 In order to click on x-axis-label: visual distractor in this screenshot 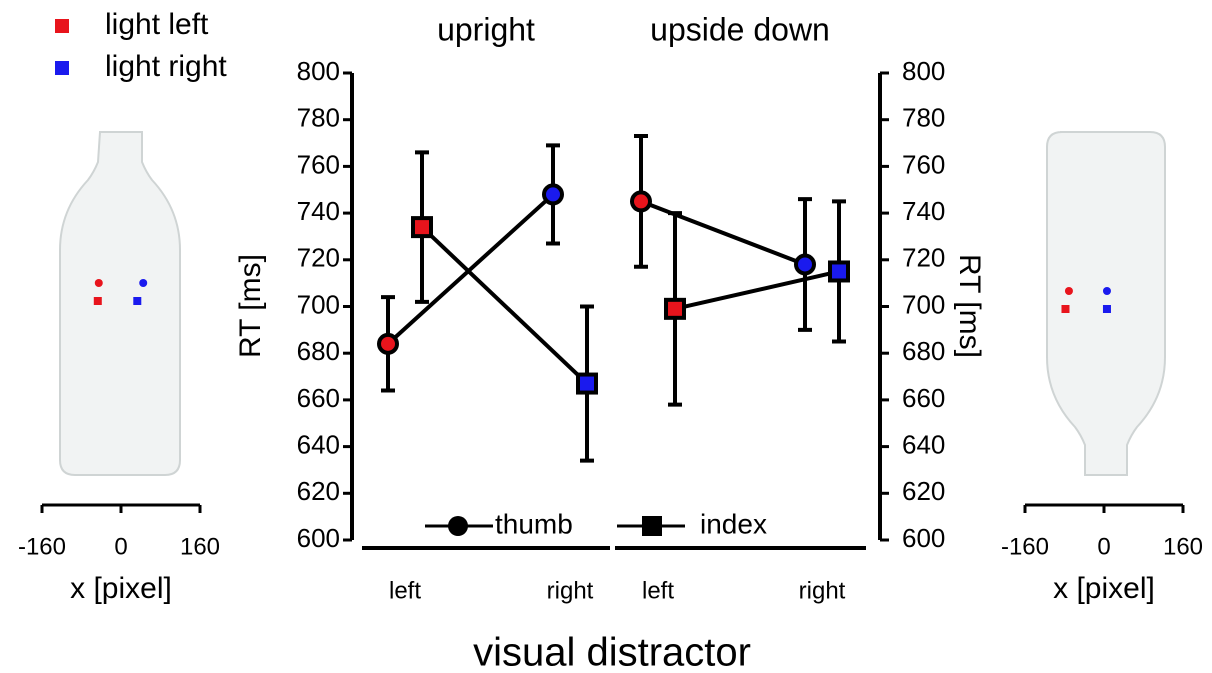, I will do `click(612, 652)`.